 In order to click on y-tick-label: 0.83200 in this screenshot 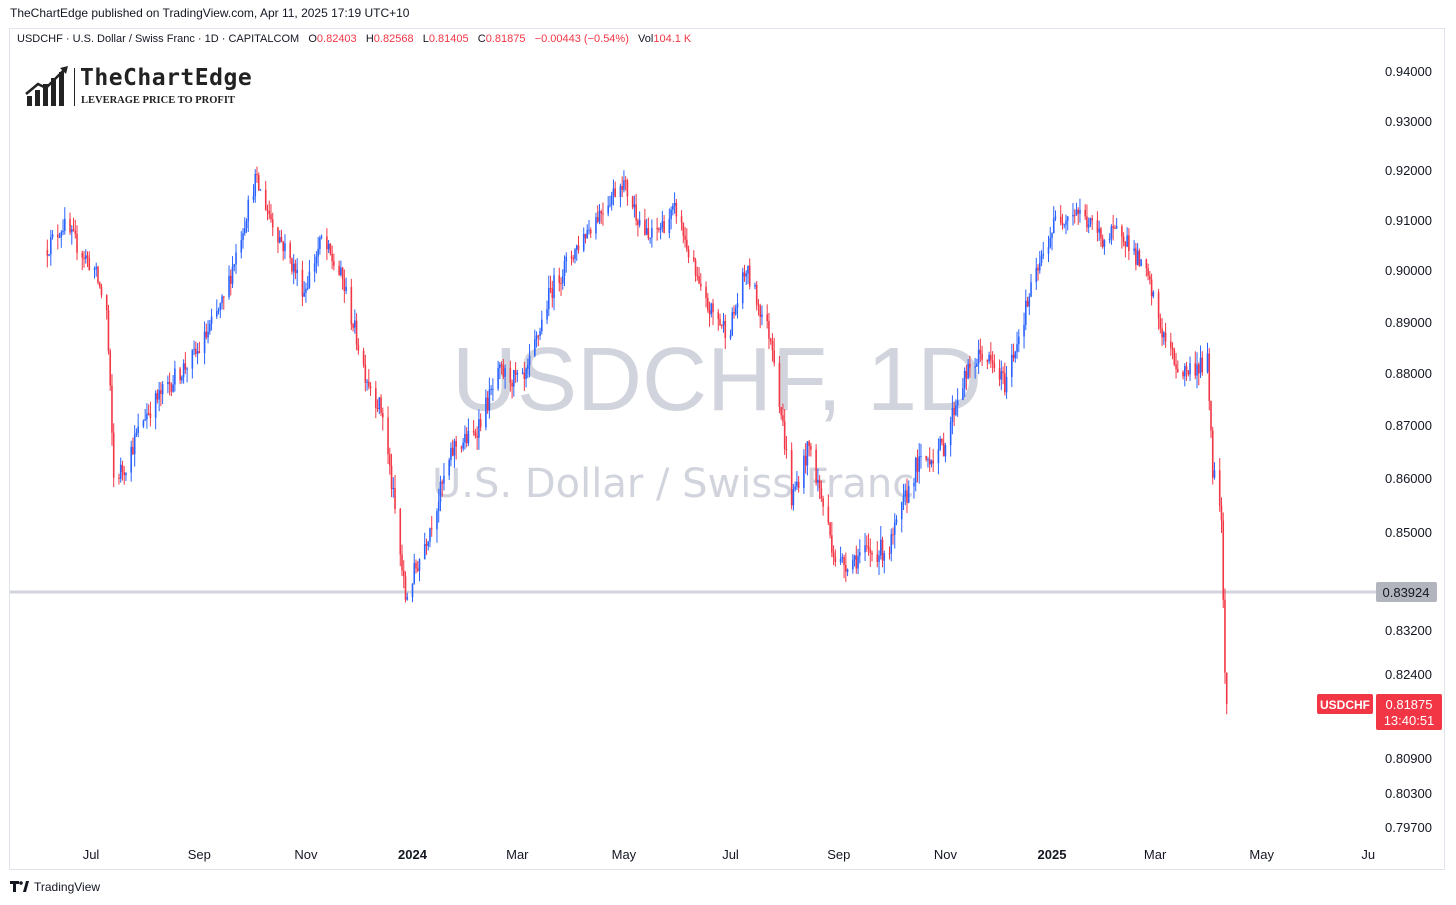, I will do `click(1408, 630)`.